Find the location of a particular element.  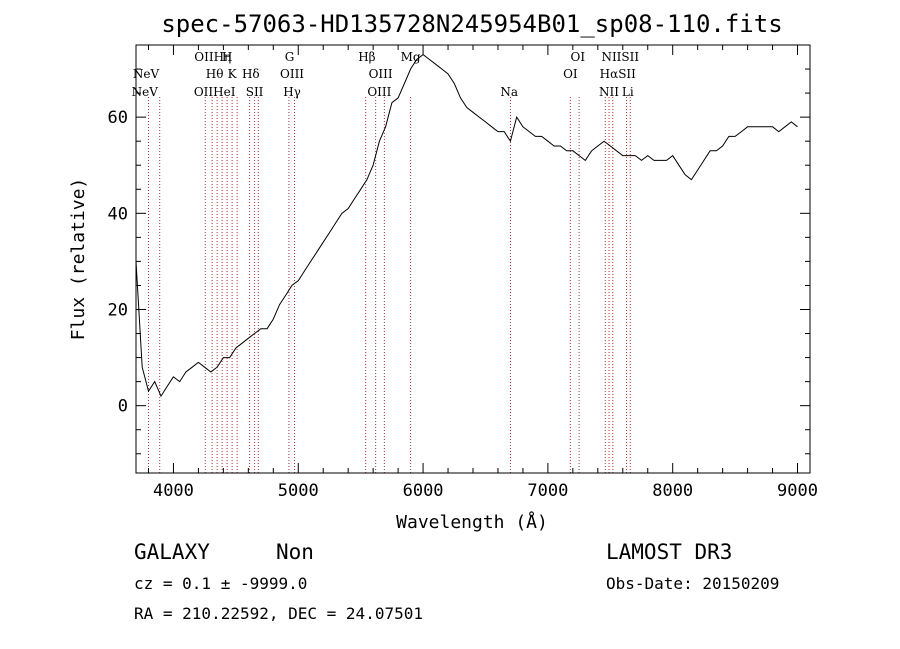

line-label-14: OIII is located at coordinates (379, 92).